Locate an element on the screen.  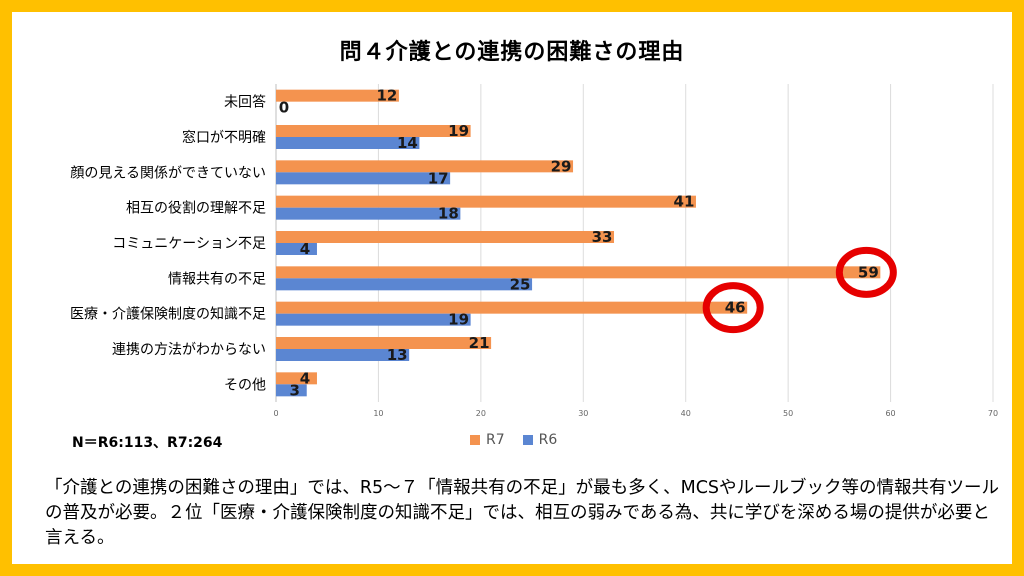
x-tick-label: 20 is located at coordinates (481, 413).